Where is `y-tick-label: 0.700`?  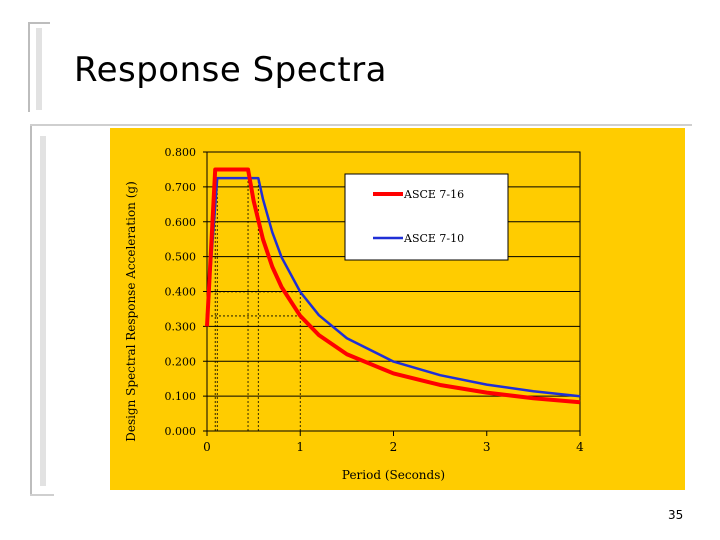
y-tick-label: 0.700 is located at coordinates (181, 187).